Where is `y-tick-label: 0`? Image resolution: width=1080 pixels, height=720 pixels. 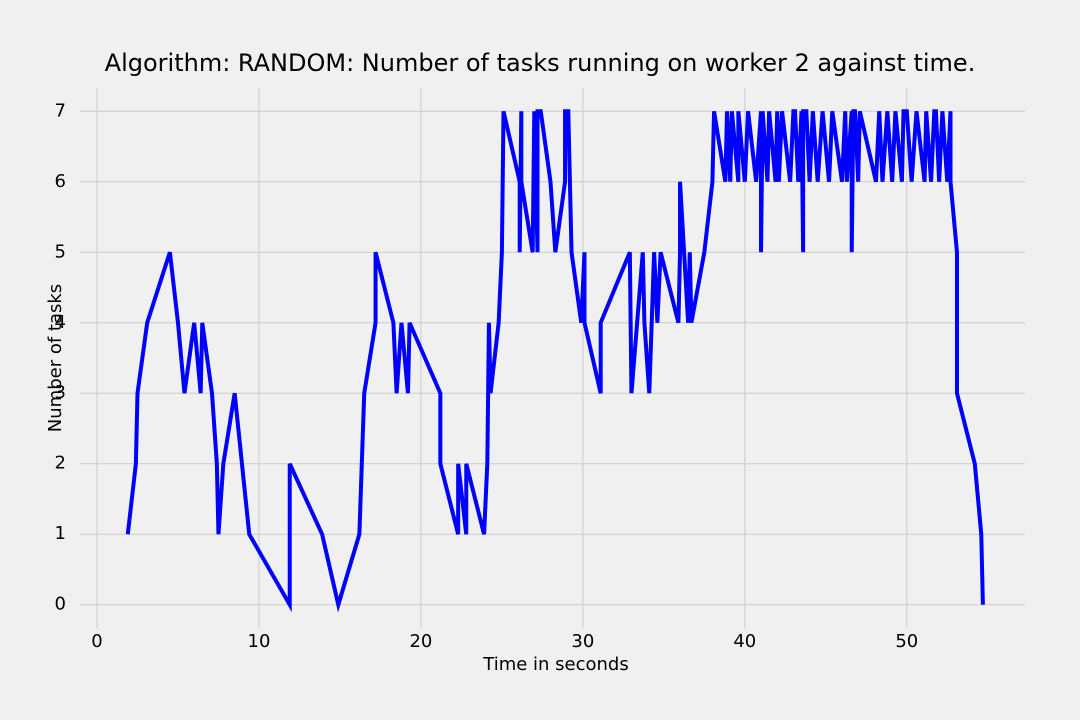 y-tick-label: 0 is located at coordinates (60, 604).